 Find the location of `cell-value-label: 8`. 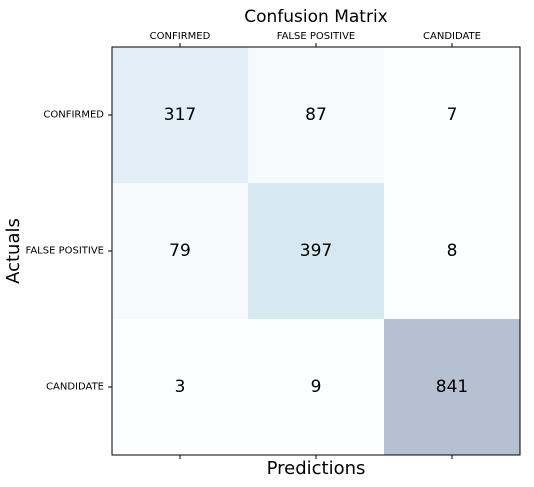

cell-value-label: 8 is located at coordinates (452, 251).